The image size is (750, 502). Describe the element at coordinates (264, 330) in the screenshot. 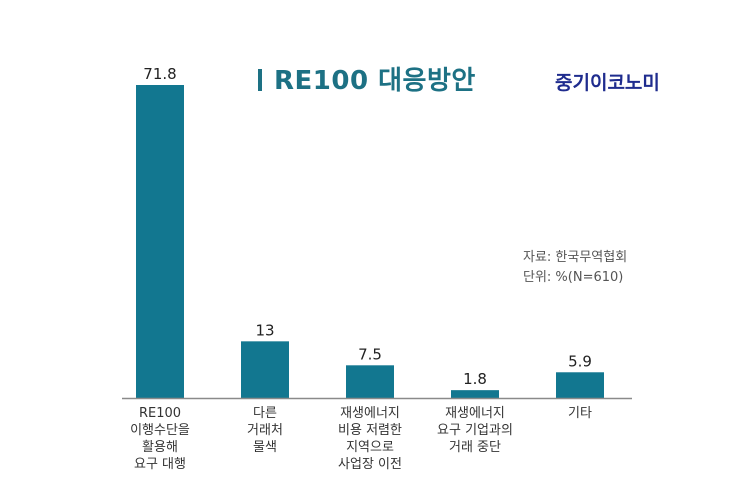

I see `value-label-2: 13` at that location.